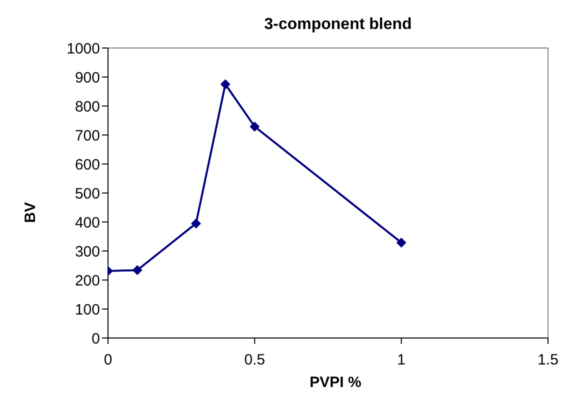 The width and height of the screenshot is (572, 407). Describe the element at coordinates (83, 49) in the screenshot. I see `y-tick-label: 1000` at that location.